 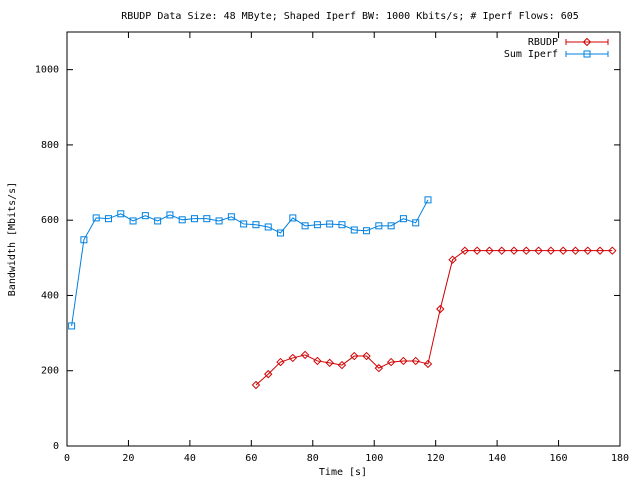 I want to click on x-tick-label: 80, so click(x=313, y=458).